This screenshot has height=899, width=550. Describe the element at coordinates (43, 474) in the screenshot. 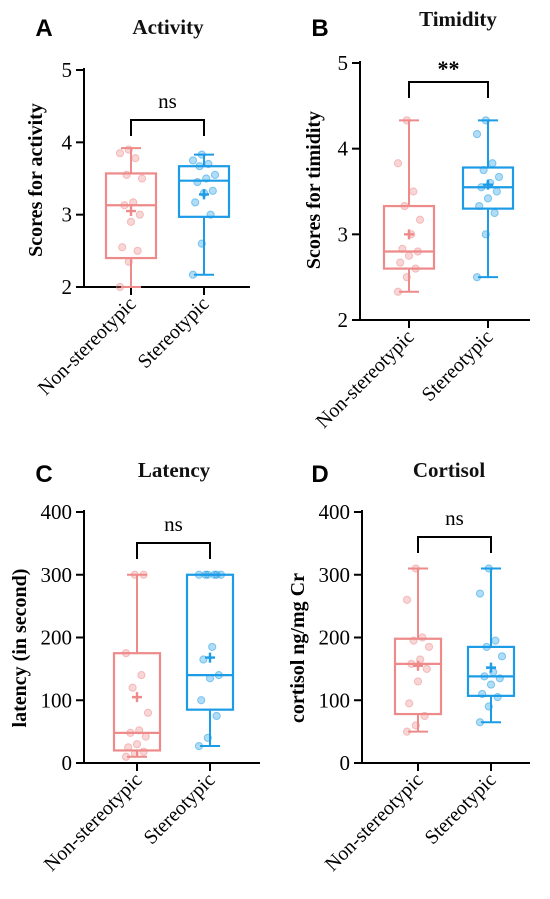

I see `panel-letter: C` at that location.